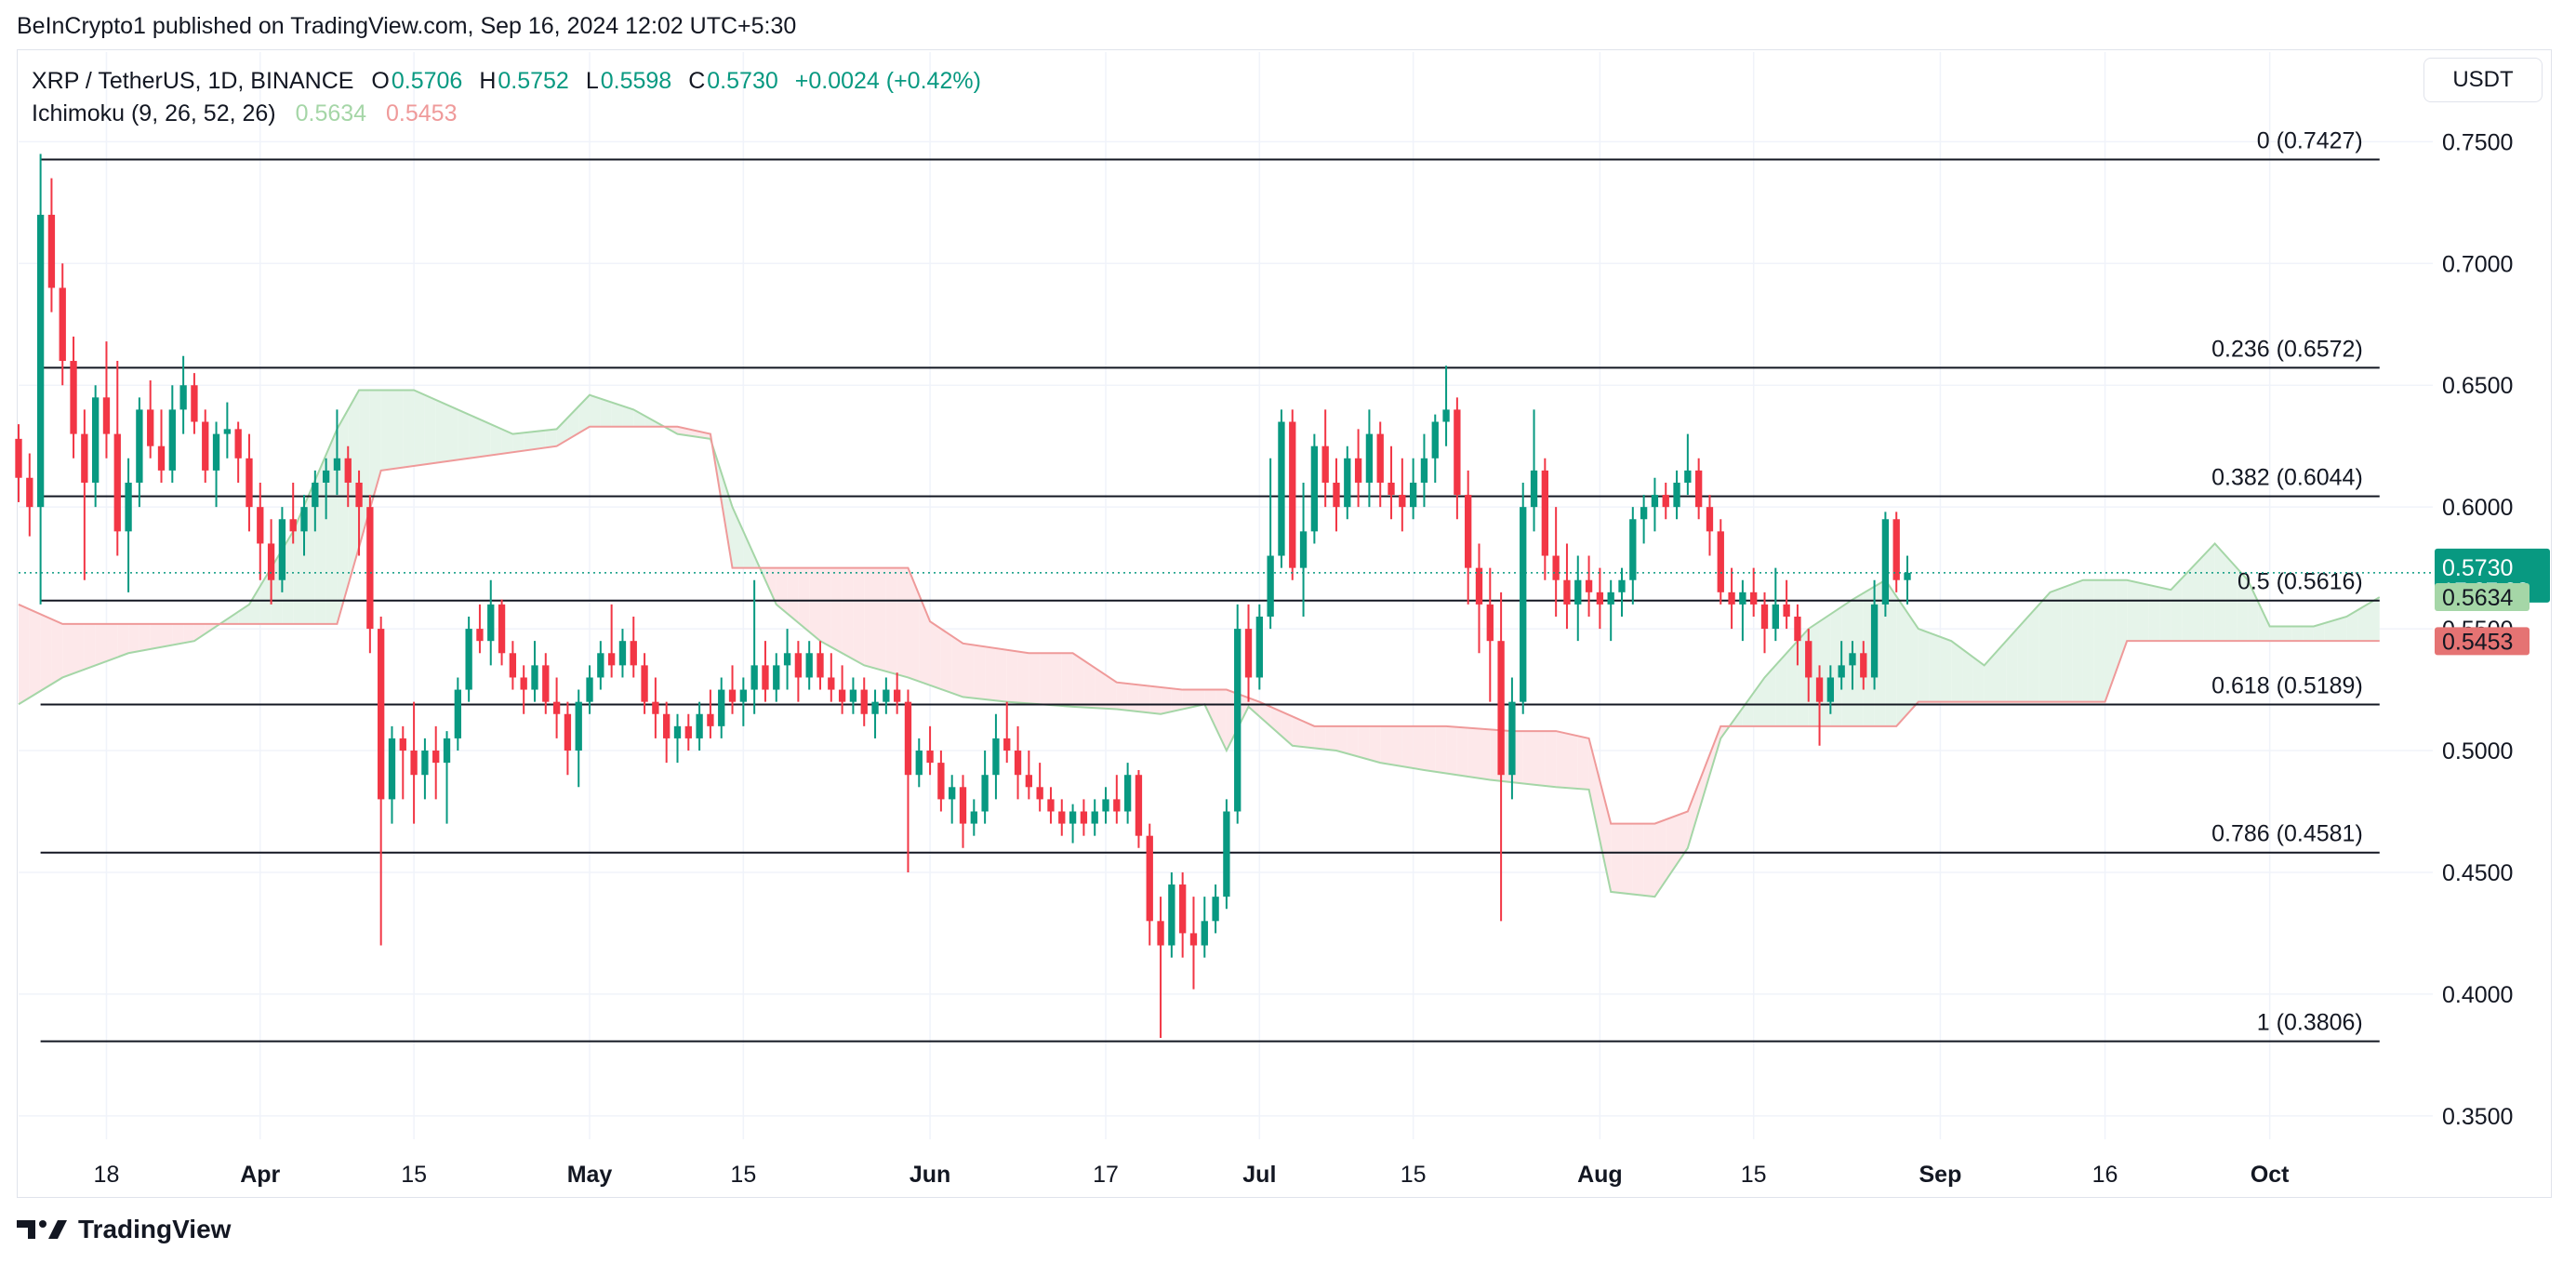  What do you see at coordinates (590, 1175) in the screenshot?
I see `x-tick-label: May` at bounding box center [590, 1175].